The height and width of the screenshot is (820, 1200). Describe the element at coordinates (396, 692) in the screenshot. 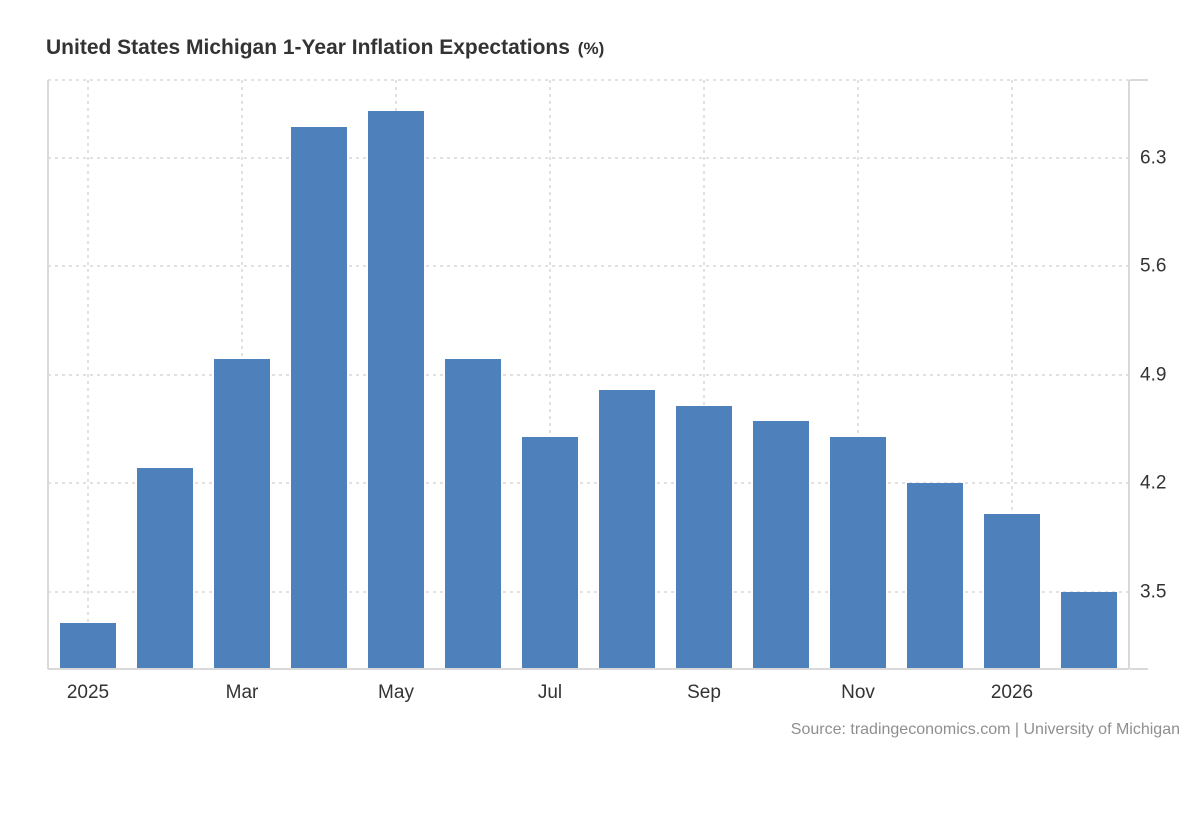

I see `x-axis-tick-label: May` at that location.